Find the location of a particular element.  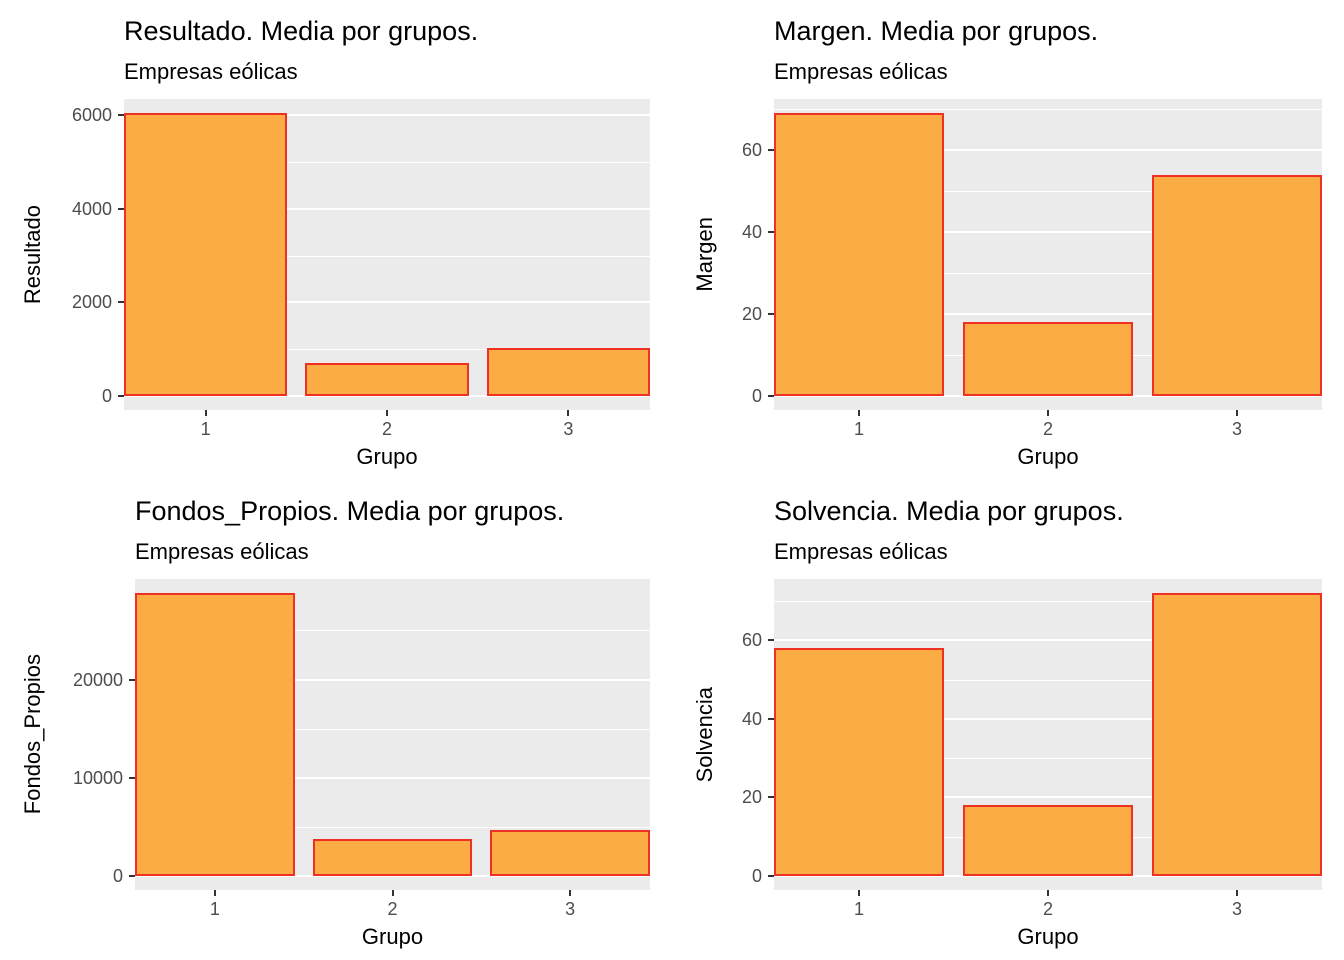

y-tick-label: 20000 is located at coordinates (97, 679).